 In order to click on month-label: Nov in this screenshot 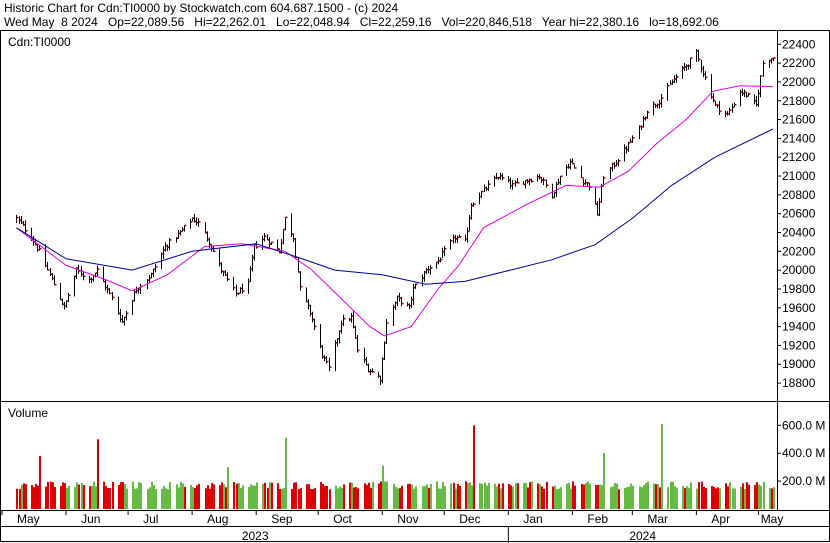, I will do `click(407, 519)`.